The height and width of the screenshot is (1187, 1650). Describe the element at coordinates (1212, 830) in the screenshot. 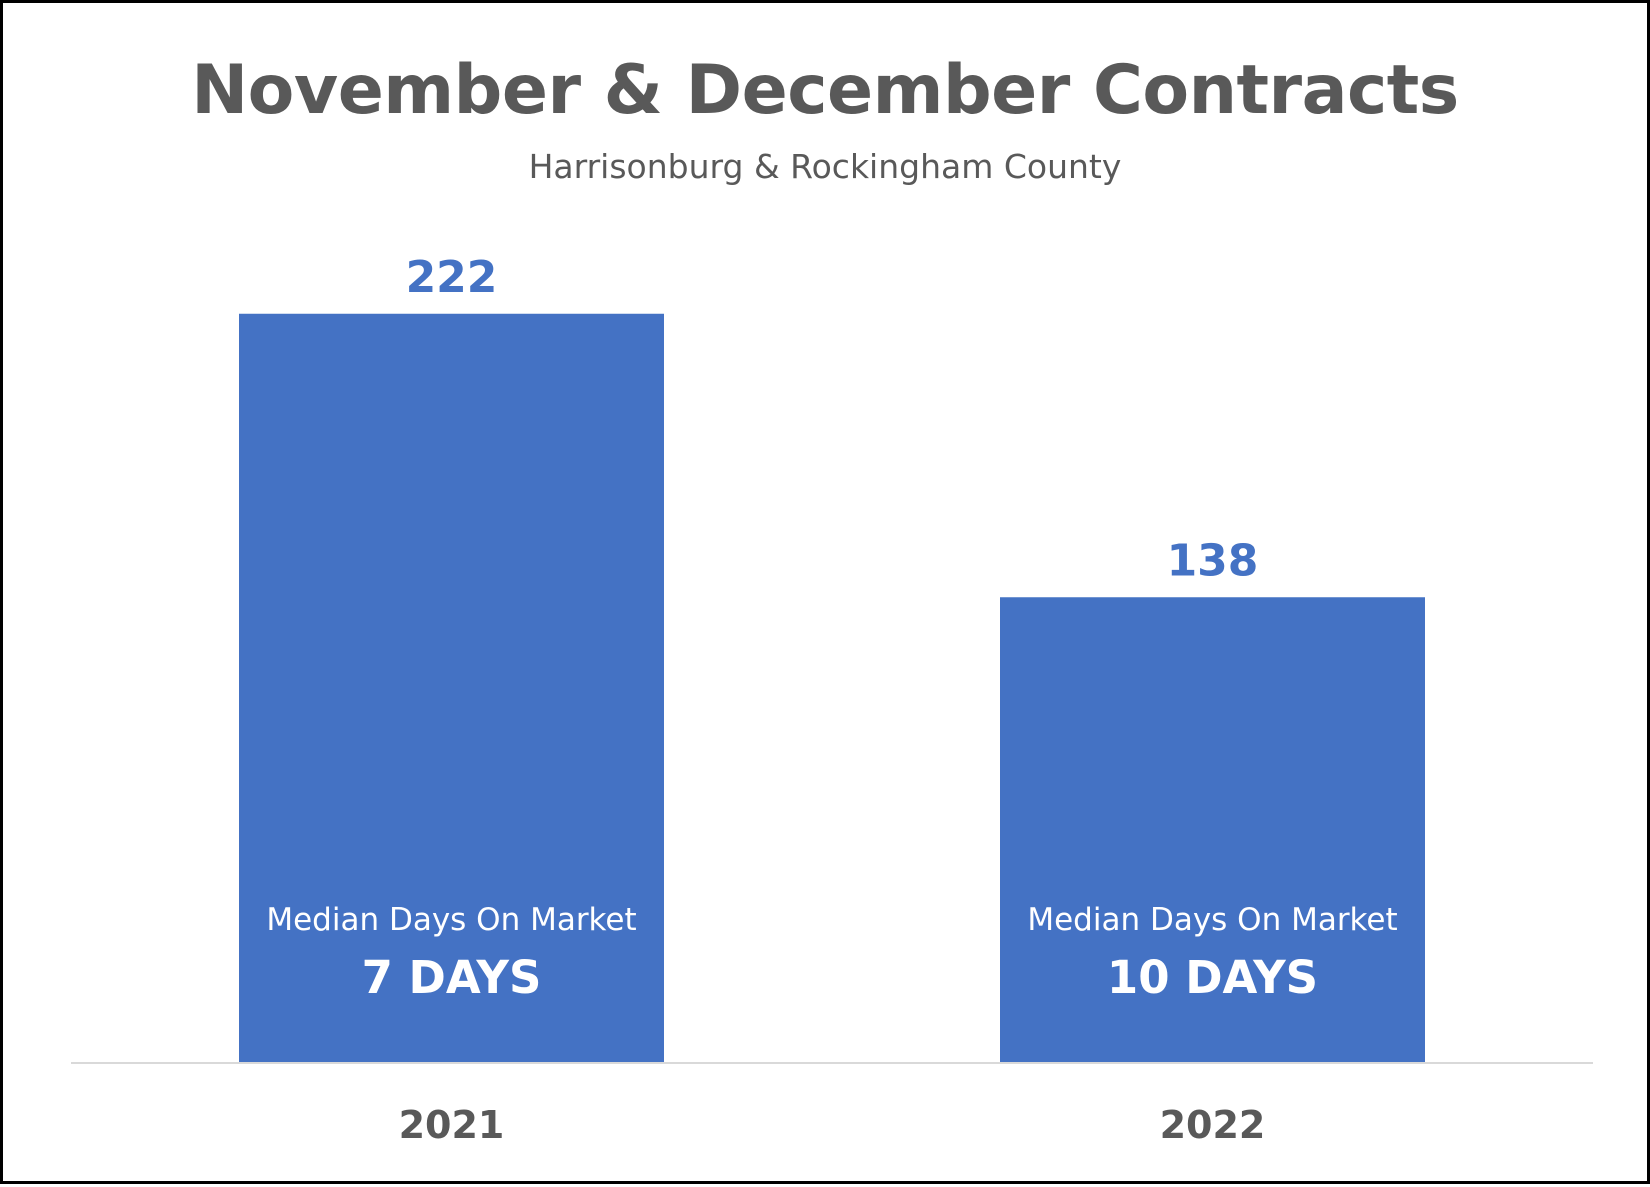

I see `bar-2022` at that location.